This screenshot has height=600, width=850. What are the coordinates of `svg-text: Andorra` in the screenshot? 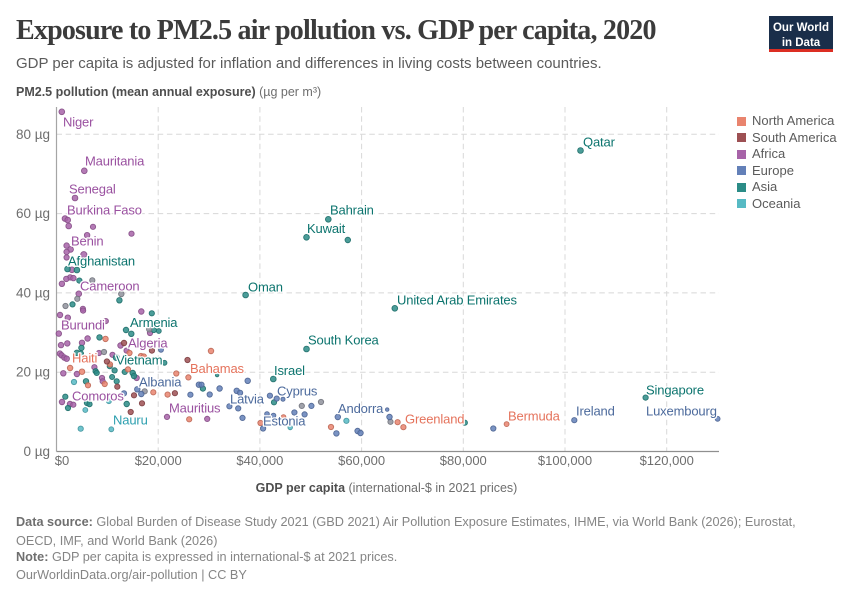 It's located at (361, 408).